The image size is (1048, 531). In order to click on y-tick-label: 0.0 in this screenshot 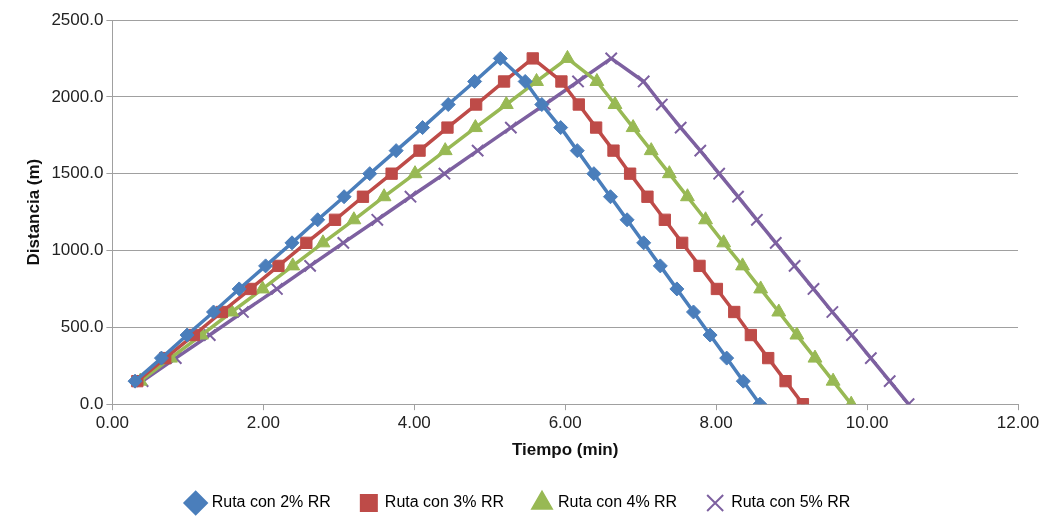, I will do `click(91, 403)`.